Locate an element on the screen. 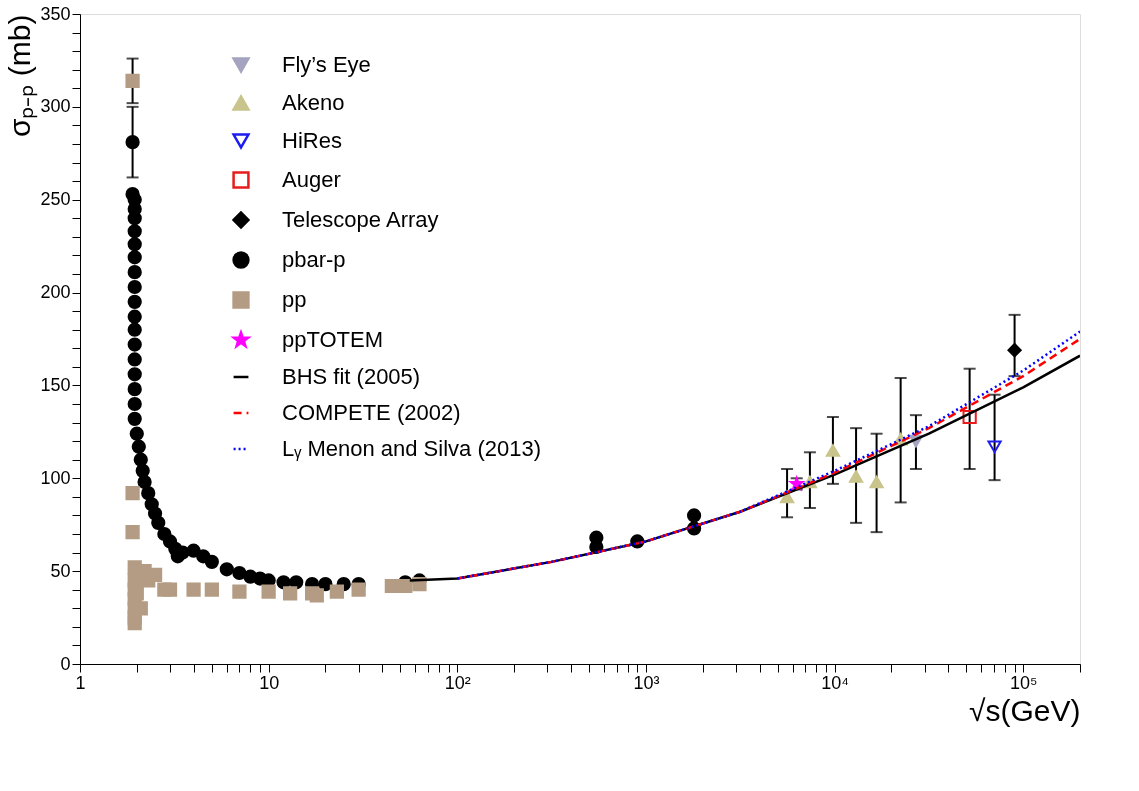 This screenshot has width=1139, height=791. legend-label: pp is located at coordinates (294, 299).